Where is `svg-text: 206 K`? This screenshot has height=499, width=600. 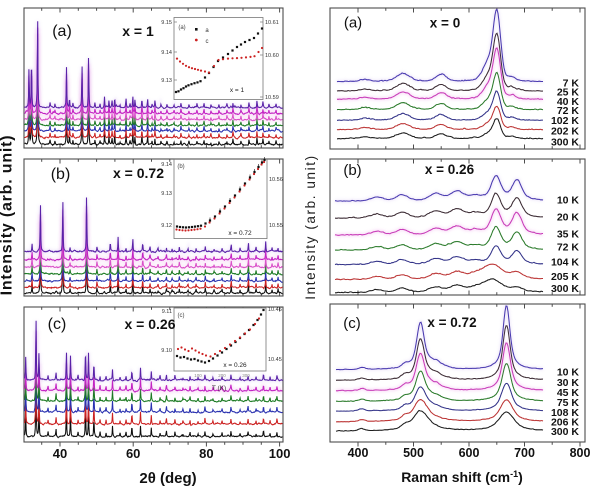 svg-text: 206 K is located at coordinates (565, 423).